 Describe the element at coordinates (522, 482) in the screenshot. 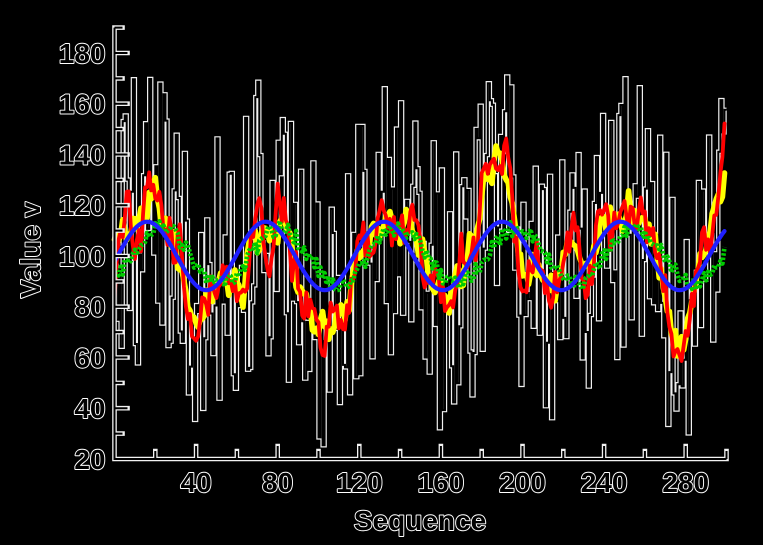

I see `x-tick-label: 200` at that location.